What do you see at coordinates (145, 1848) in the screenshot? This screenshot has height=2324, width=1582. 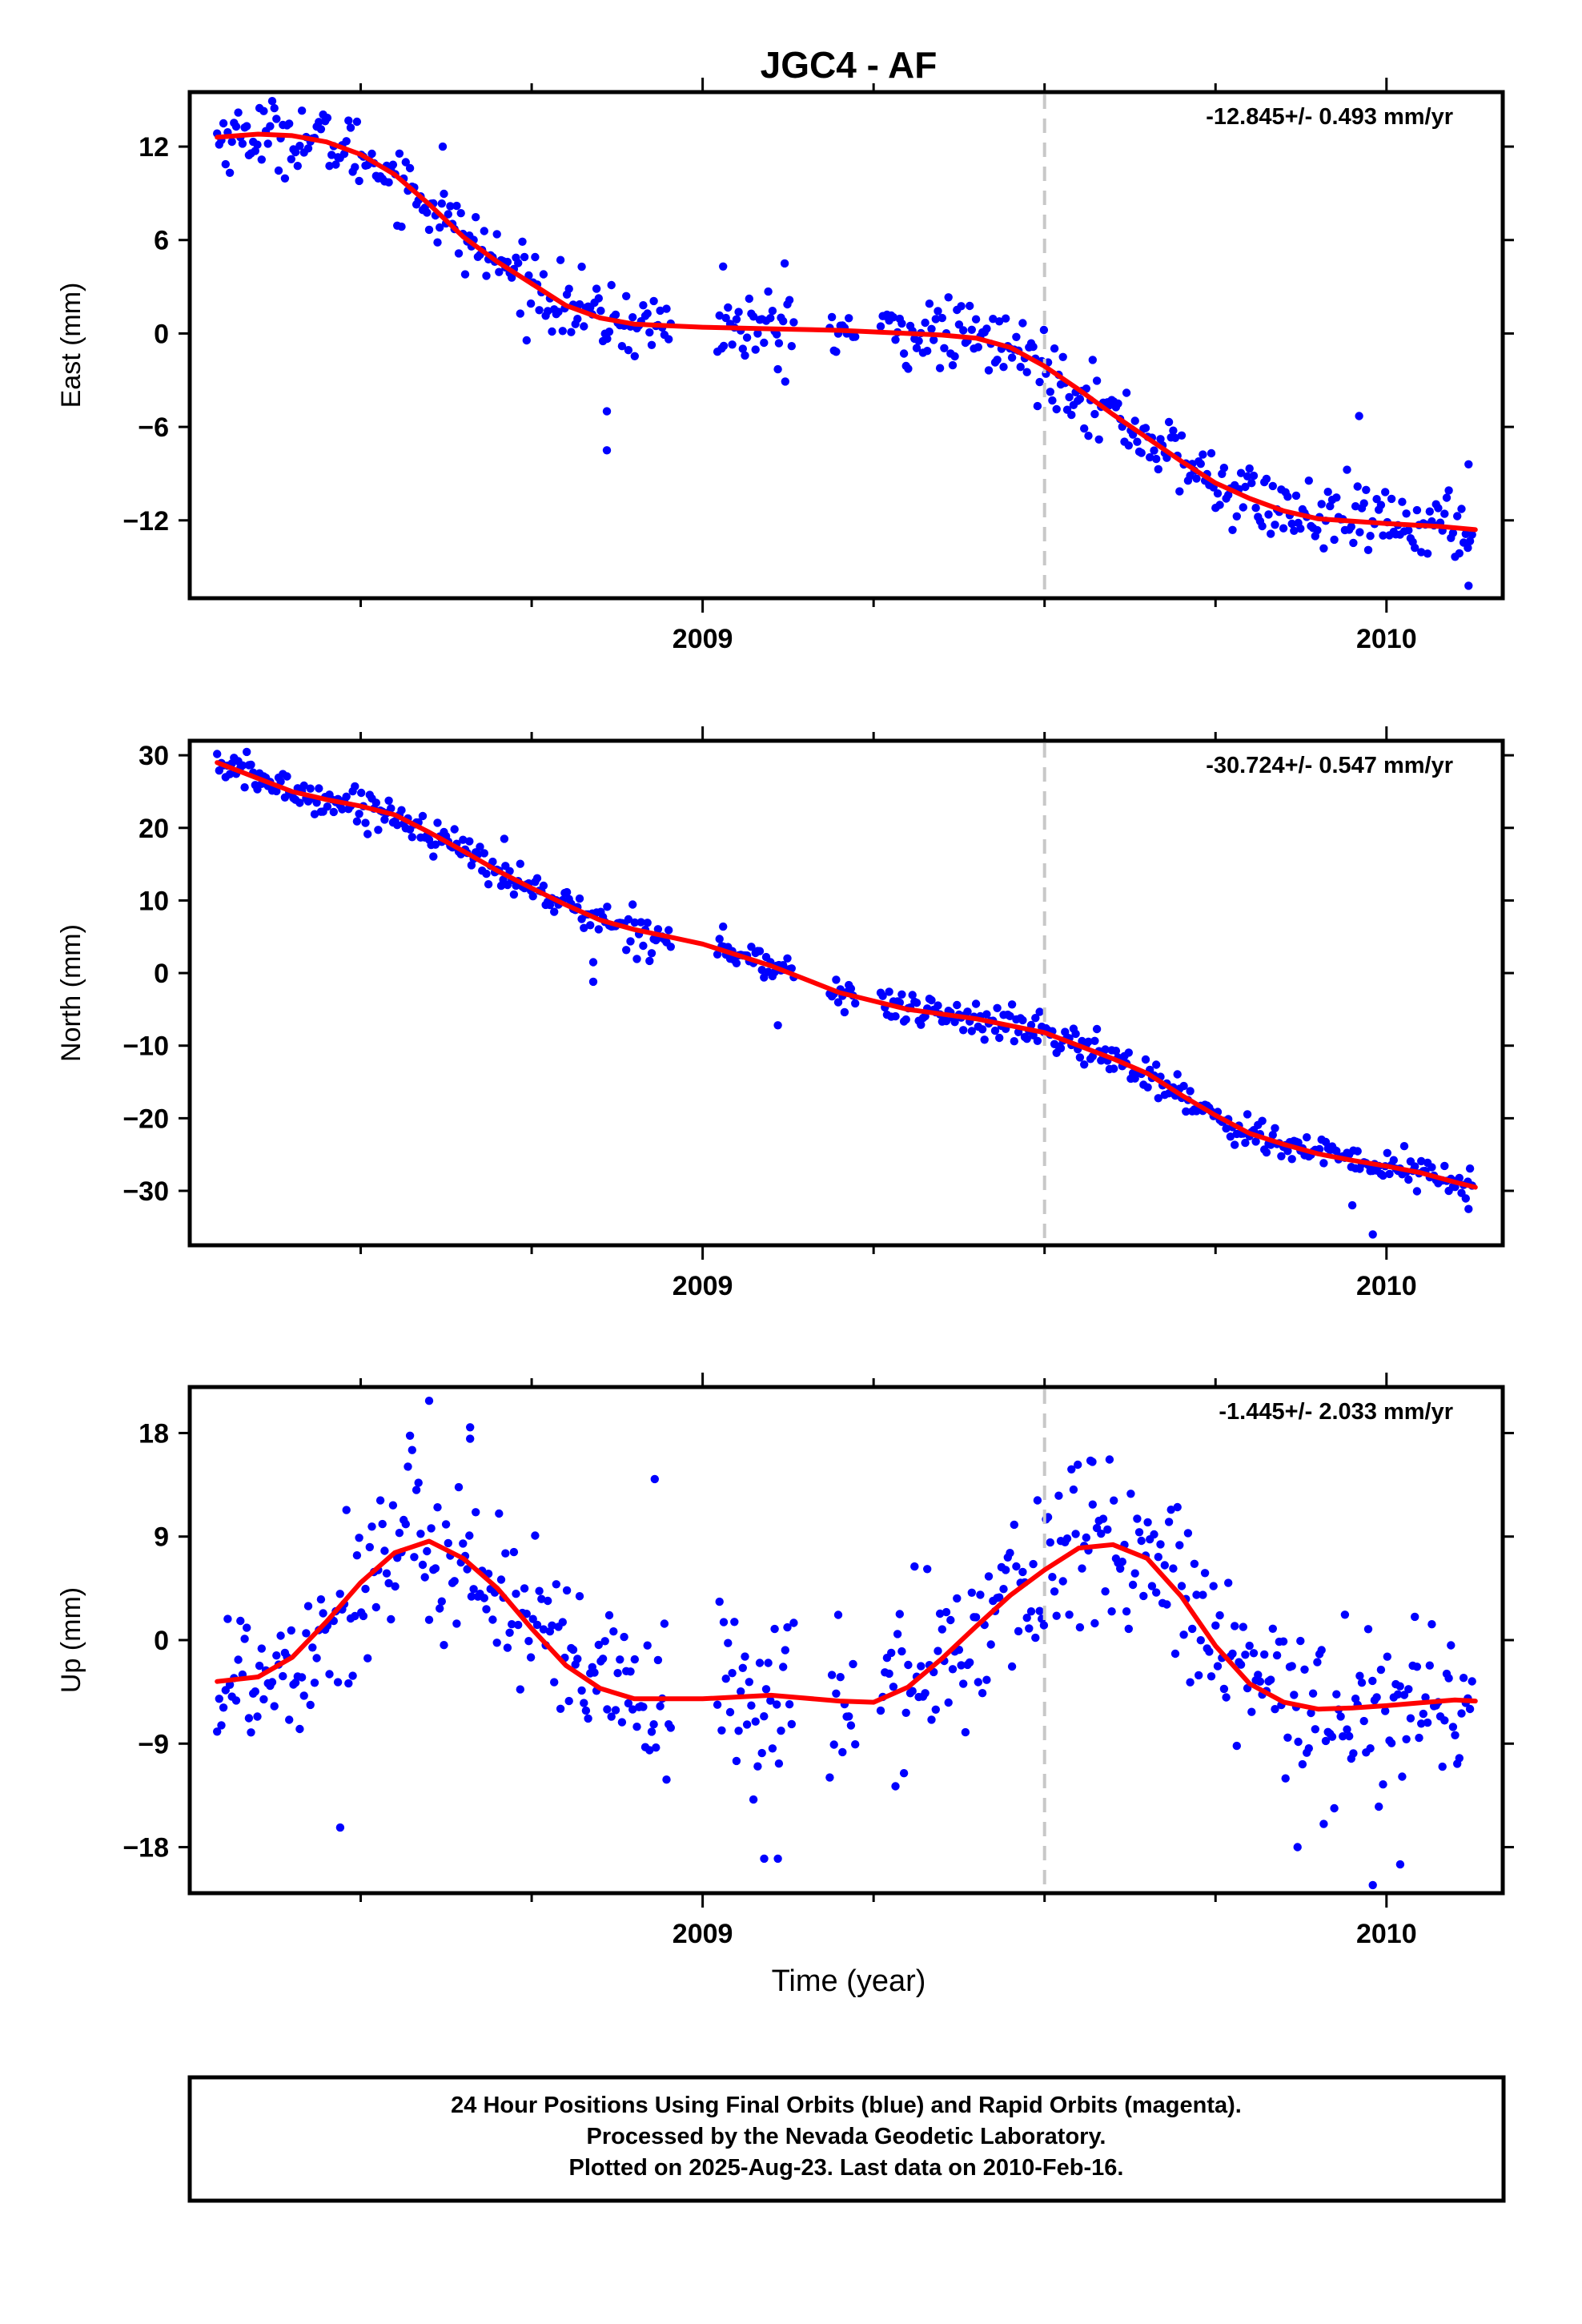 I see `y-tick-label: −18` at bounding box center [145, 1848].